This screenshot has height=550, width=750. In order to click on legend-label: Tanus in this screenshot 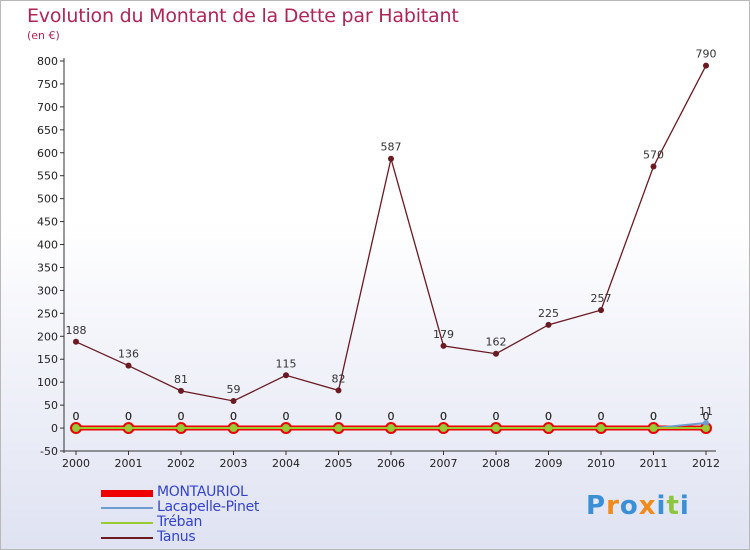, I will do `click(176, 537)`.